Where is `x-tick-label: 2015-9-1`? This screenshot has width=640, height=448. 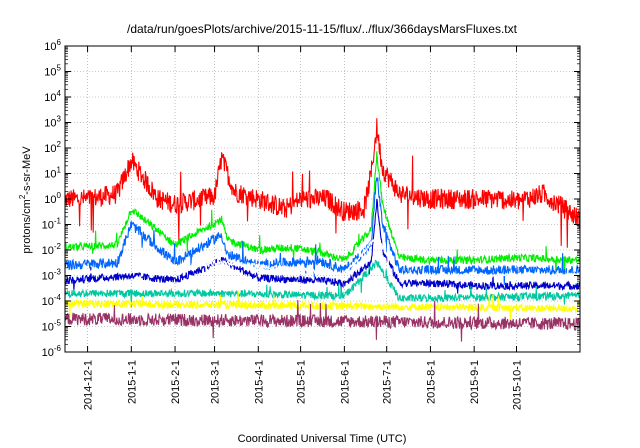 x-tick-label: 2015-9-1 is located at coordinates (475, 382).